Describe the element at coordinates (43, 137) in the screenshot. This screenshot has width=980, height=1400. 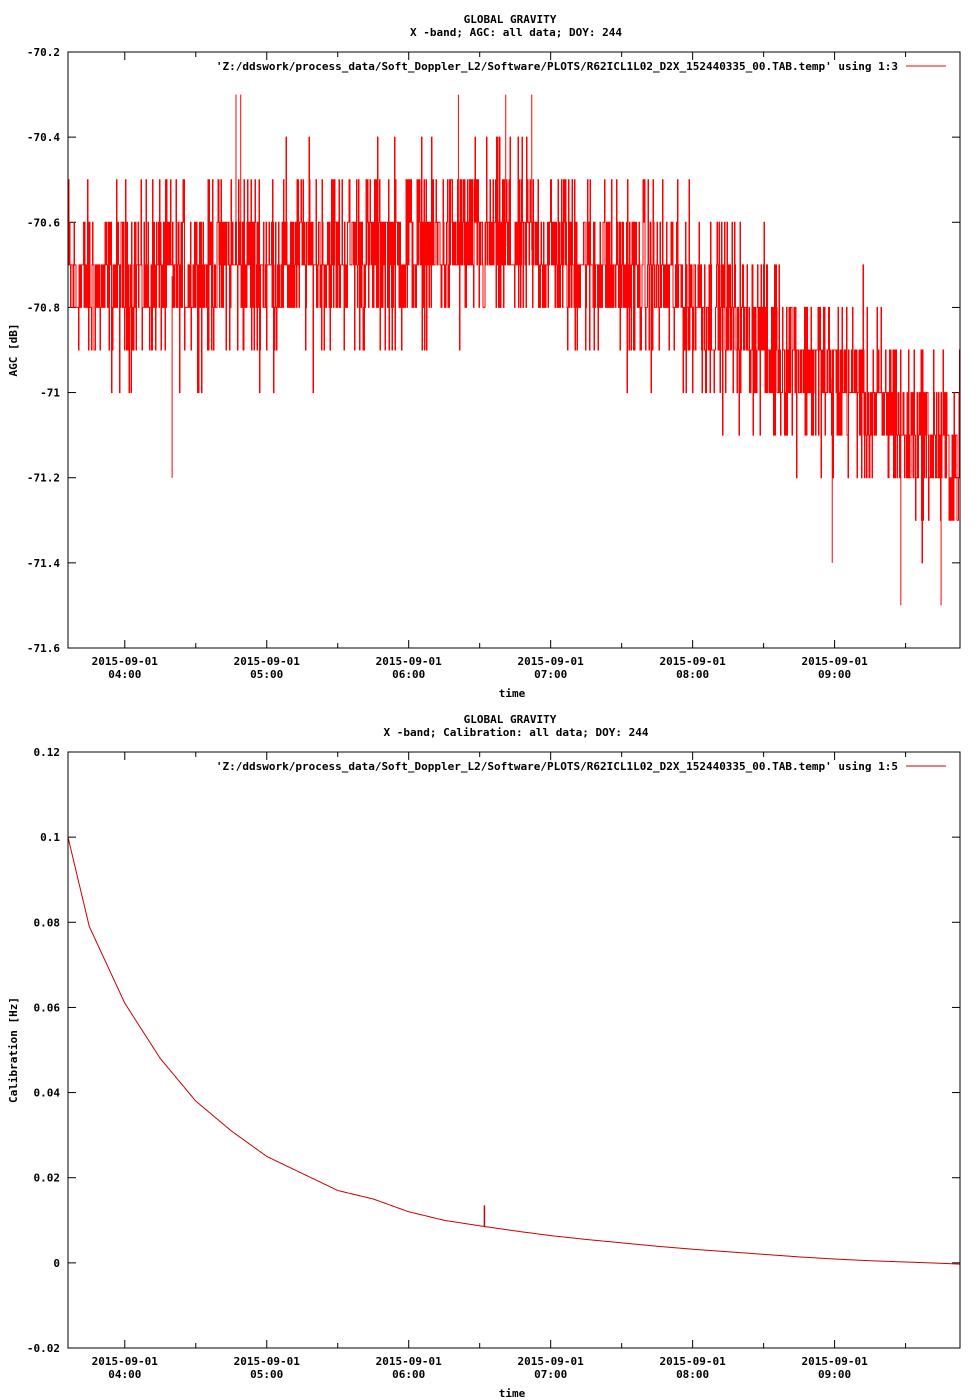
I see `y-tick-label: -70.4` at that location.